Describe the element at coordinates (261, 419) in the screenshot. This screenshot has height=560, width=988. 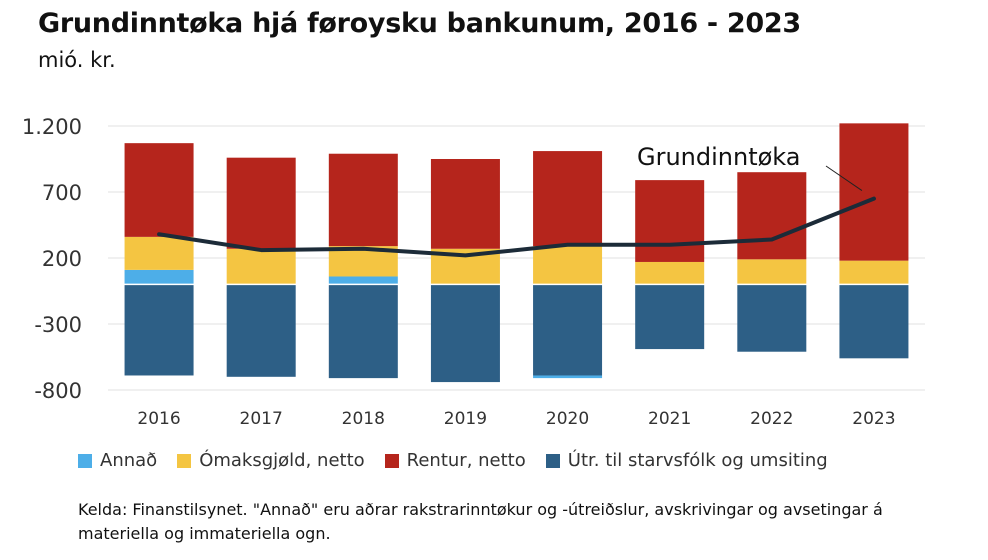
I see `x-tick-label: 2017` at that location.